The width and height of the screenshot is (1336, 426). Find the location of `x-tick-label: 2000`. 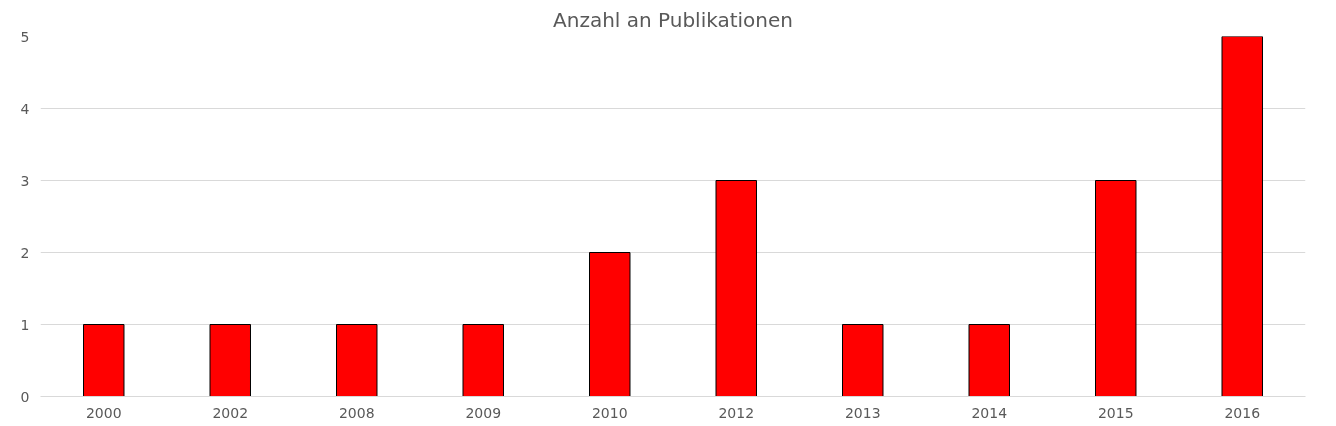

x-tick-label: 2000 is located at coordinates (103, 412).